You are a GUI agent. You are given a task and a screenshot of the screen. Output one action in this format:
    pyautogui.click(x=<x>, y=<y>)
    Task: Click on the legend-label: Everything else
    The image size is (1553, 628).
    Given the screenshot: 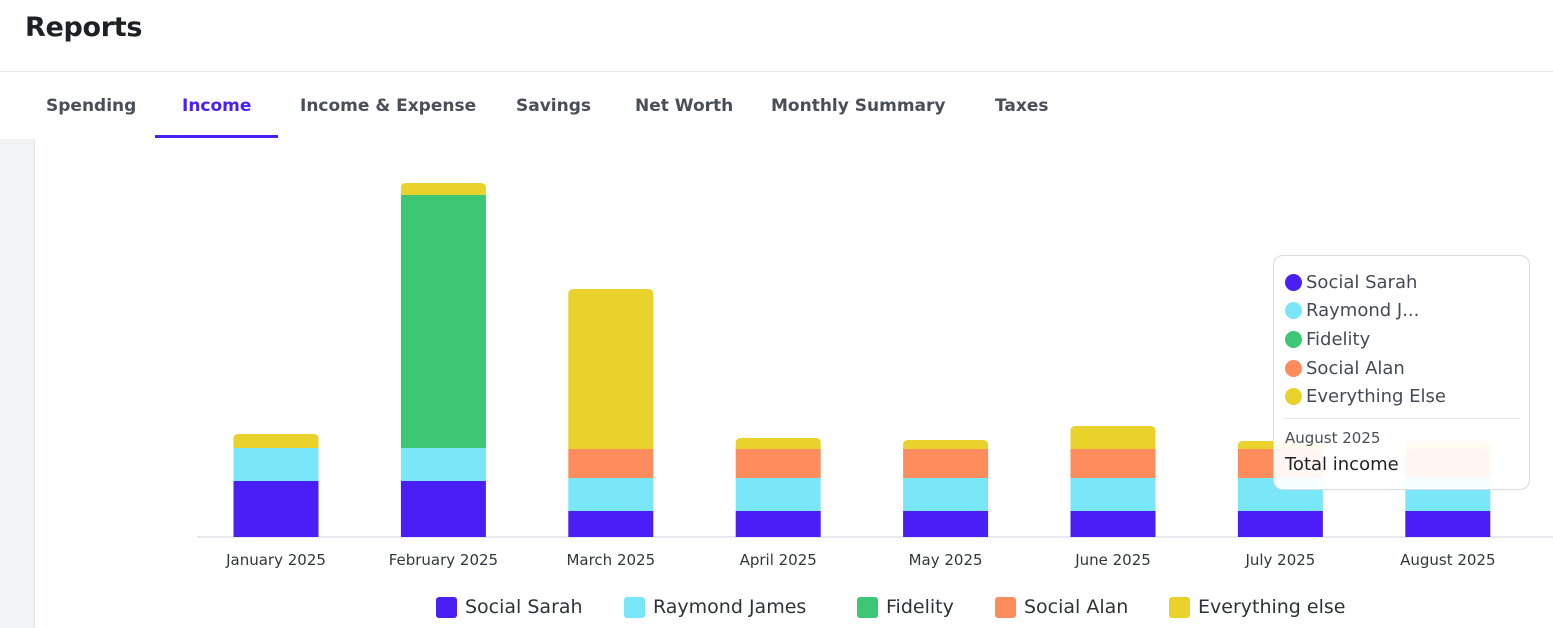 What is the action you would take?
    pyautogui.click(x=1272, y=607)
    